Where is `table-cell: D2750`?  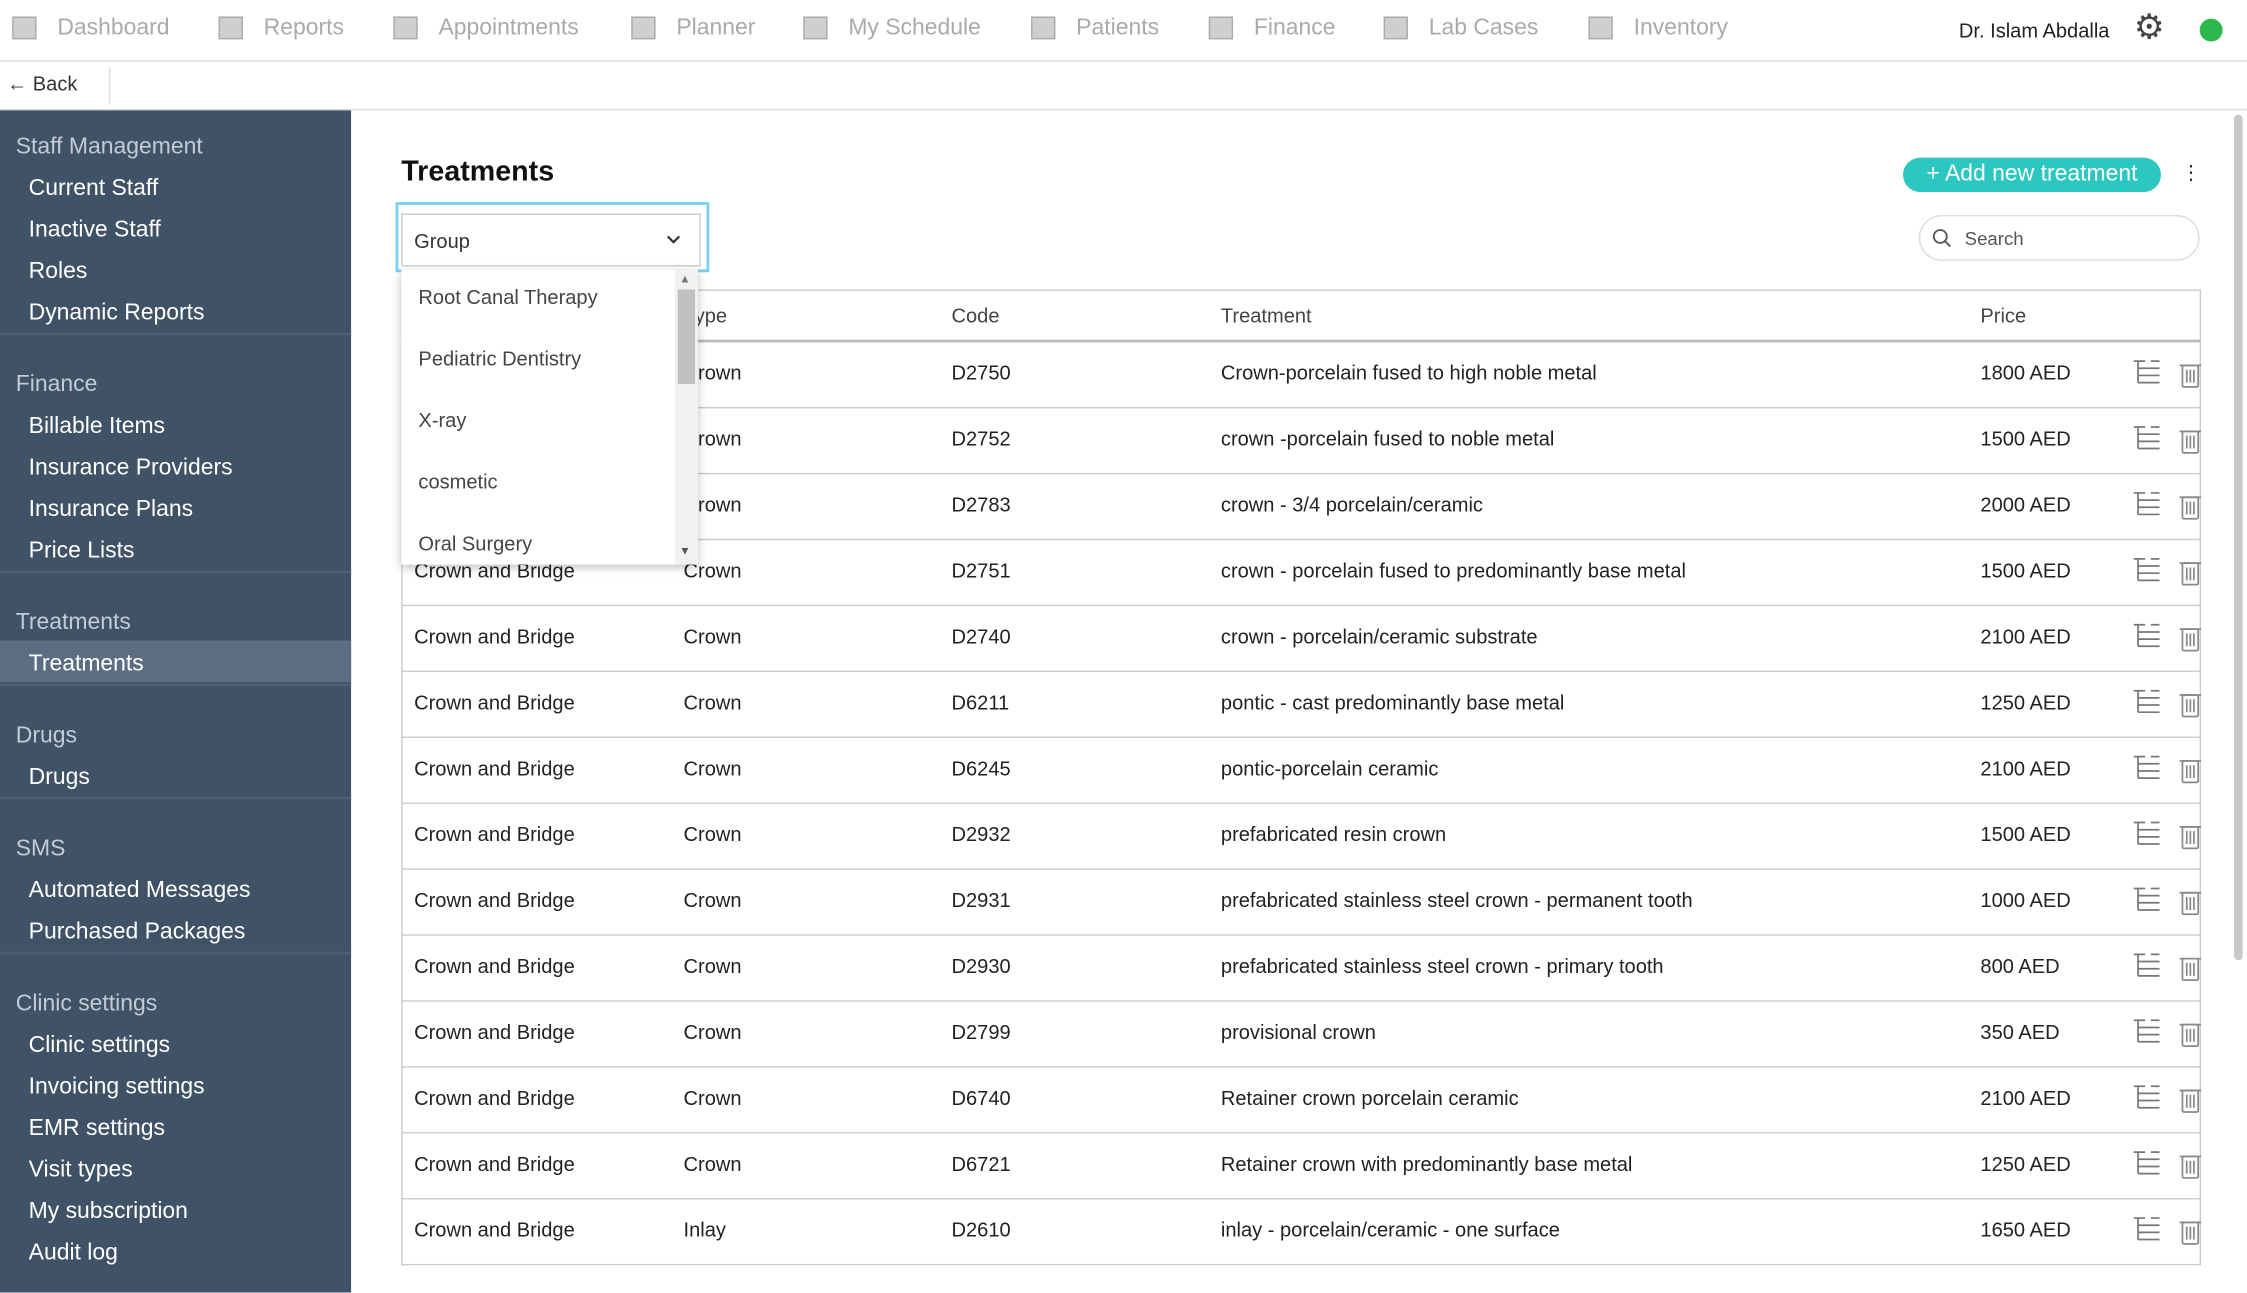 table-cell: D2750 is located at coordinates (981, 373).